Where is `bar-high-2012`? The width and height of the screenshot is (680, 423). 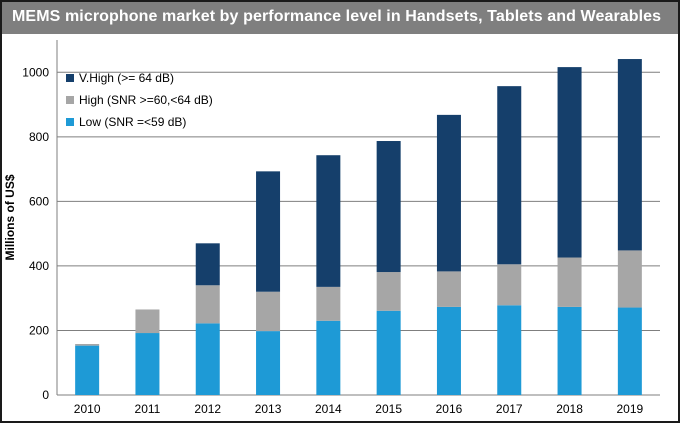 bar-high-2012 is located at coordinates (207, 304).